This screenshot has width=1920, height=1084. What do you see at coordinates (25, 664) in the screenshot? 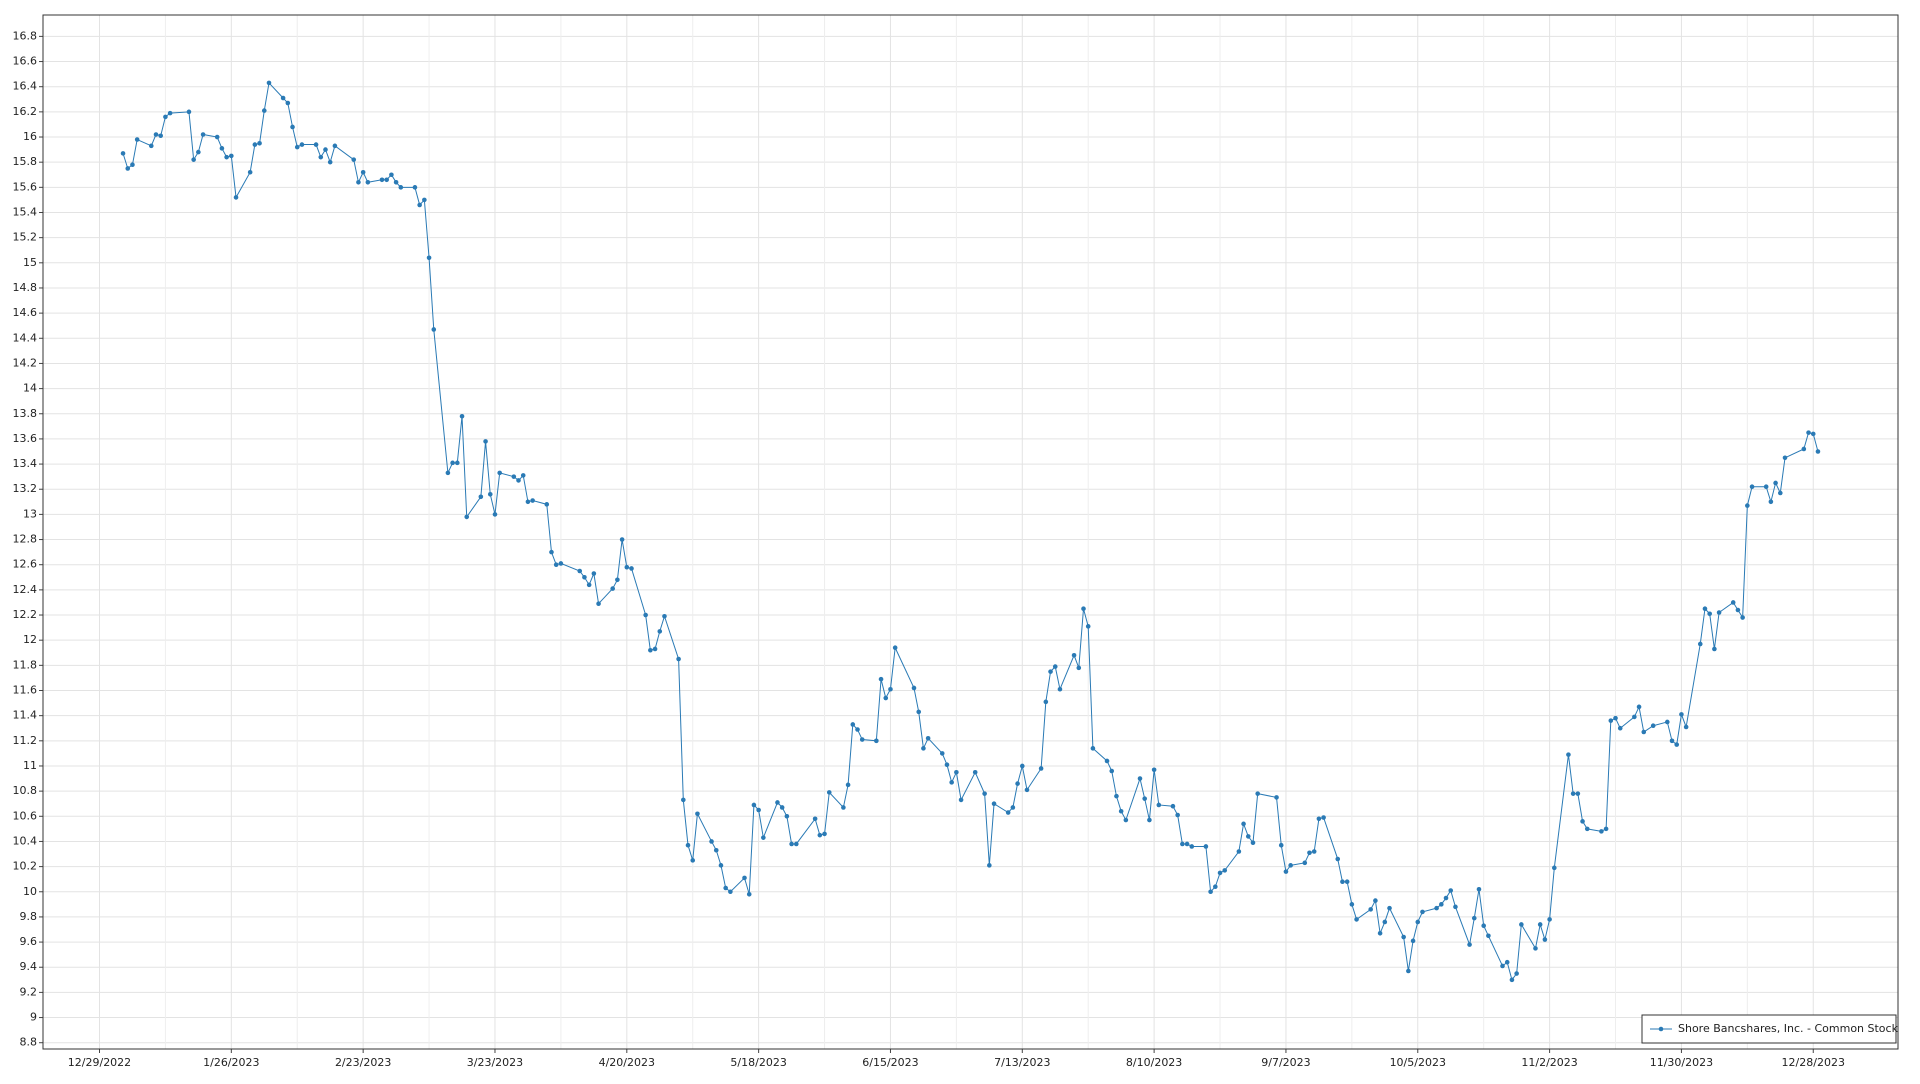
I see `y-tick-label: 11.8` at bounding box center [25, 664].